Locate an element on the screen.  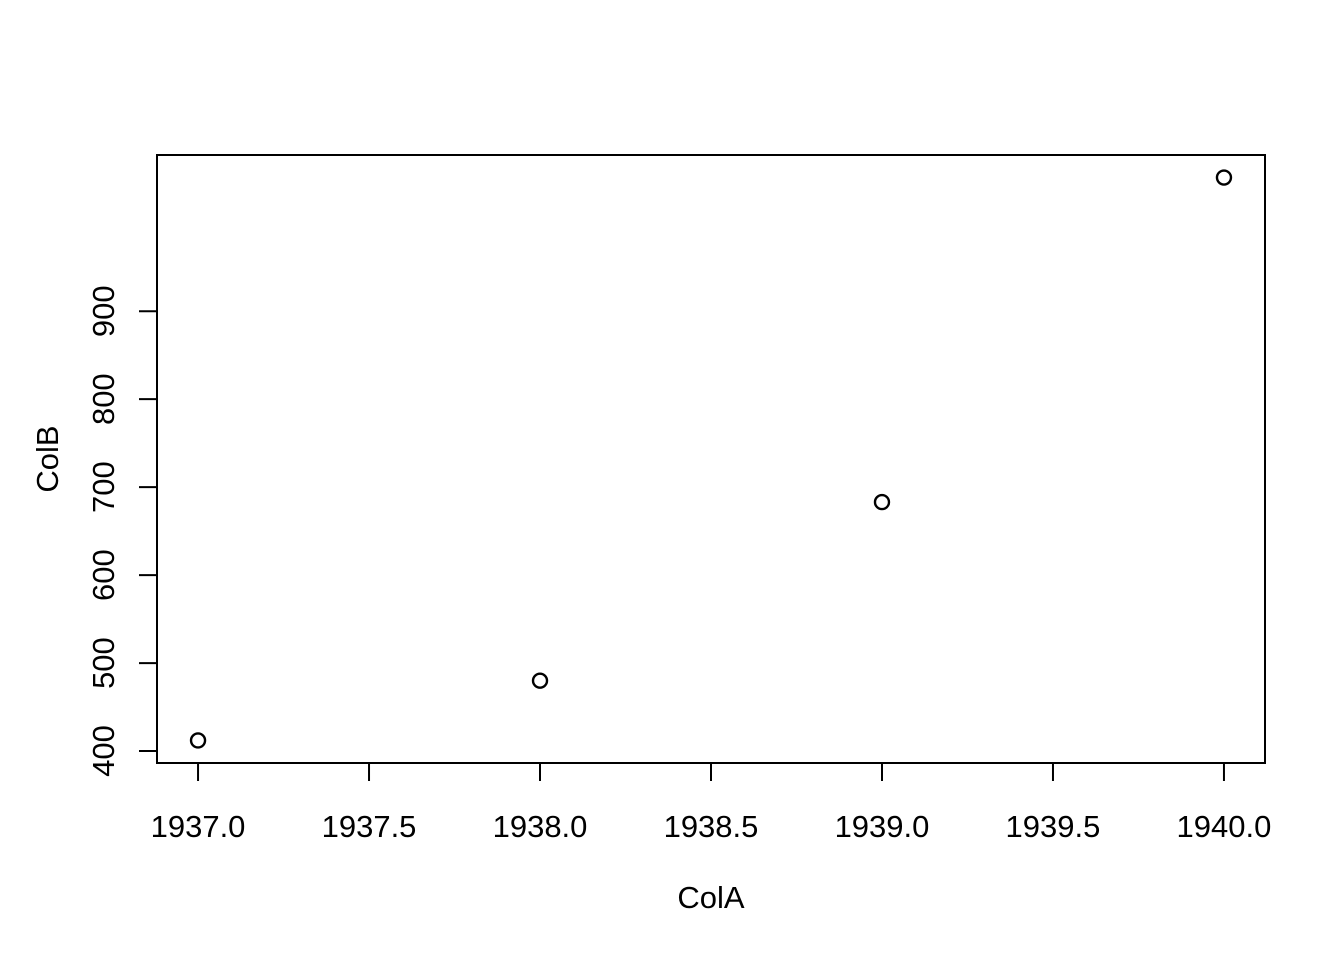
x-tick-label: 1938.0 is located at coordinates (540, 826).